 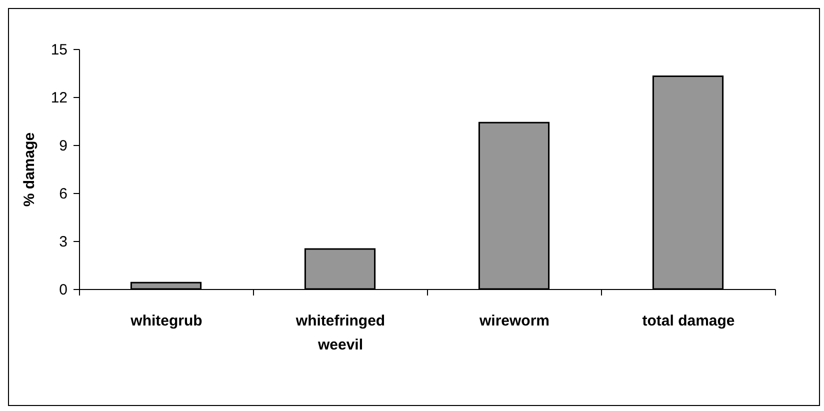 I want to click on y-axis-title: % damage, so click(x=29, y=169).